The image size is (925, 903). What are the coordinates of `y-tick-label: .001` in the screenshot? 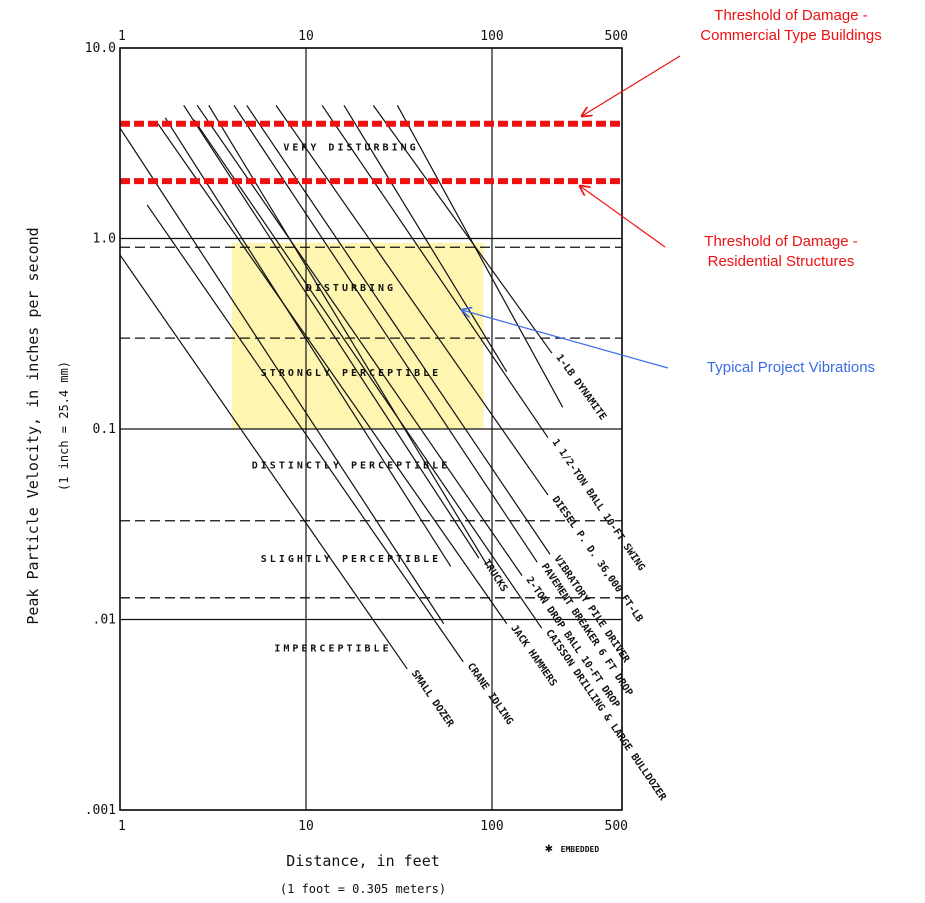 It's located at (100, 810).